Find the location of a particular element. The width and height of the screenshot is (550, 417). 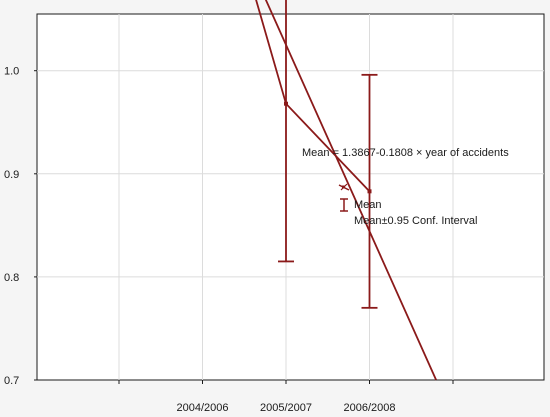

y-tick-label: 1.0 is located at coordinates (11, 72).